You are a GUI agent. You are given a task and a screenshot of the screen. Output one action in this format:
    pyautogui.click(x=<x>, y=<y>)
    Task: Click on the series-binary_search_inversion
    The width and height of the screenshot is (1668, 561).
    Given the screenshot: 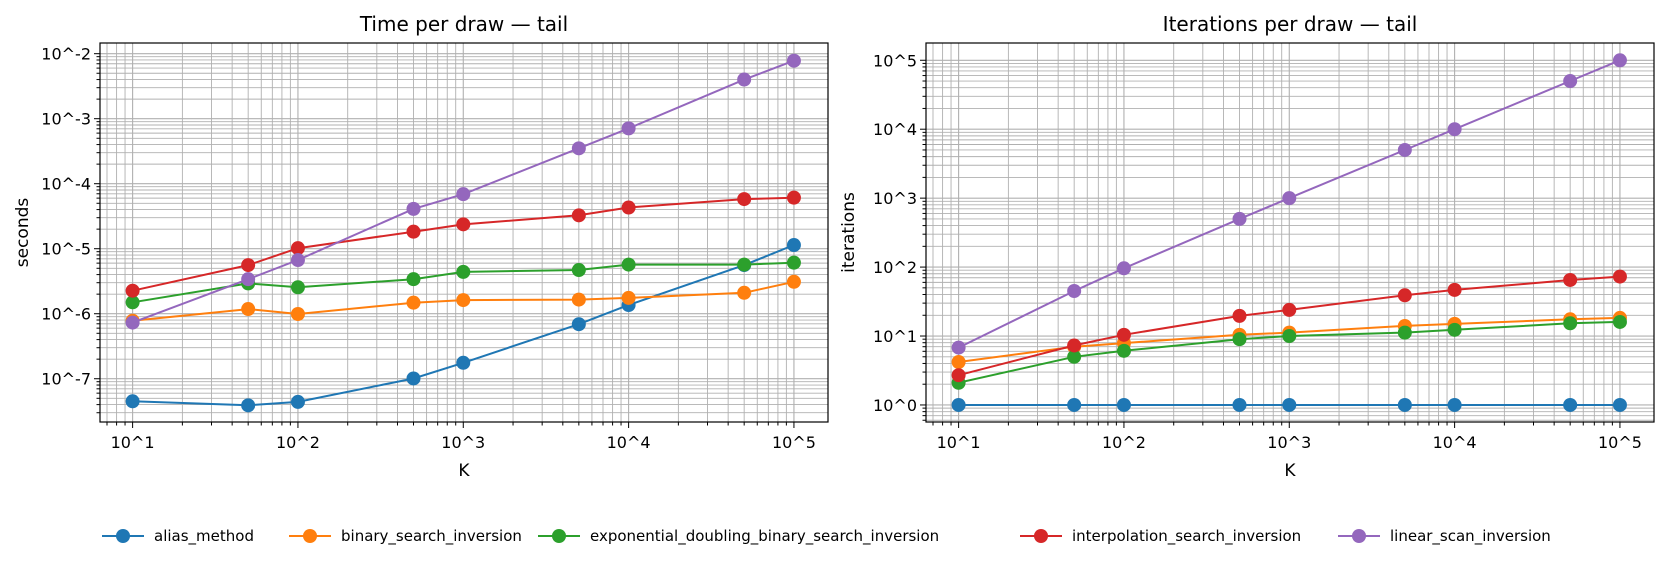 What is the action you would take?
    pyautogui.click(x=463, y=301)
    